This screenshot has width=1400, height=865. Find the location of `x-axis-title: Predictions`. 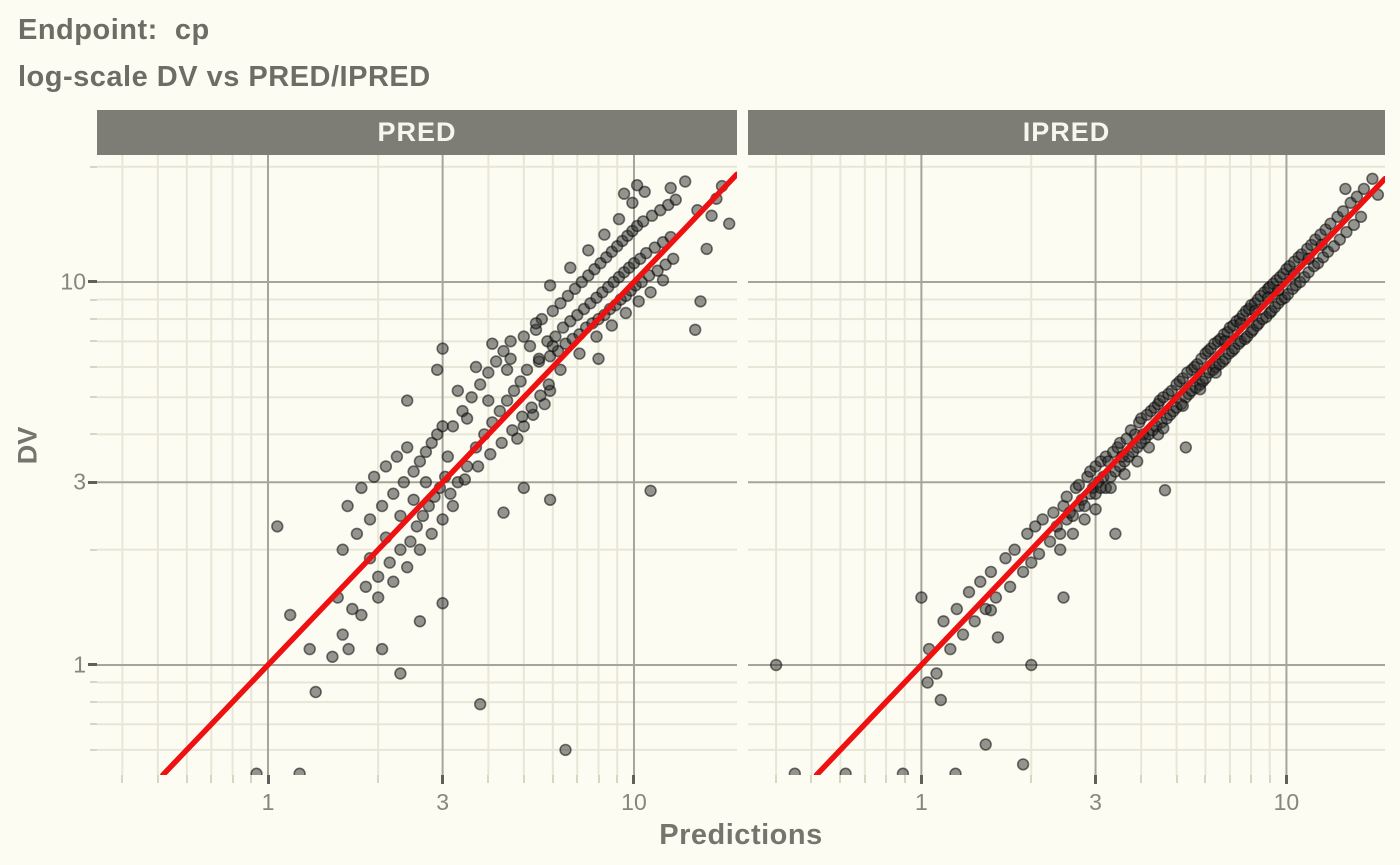

x-axis-title: Predictions is located at coordinates (741, 835).